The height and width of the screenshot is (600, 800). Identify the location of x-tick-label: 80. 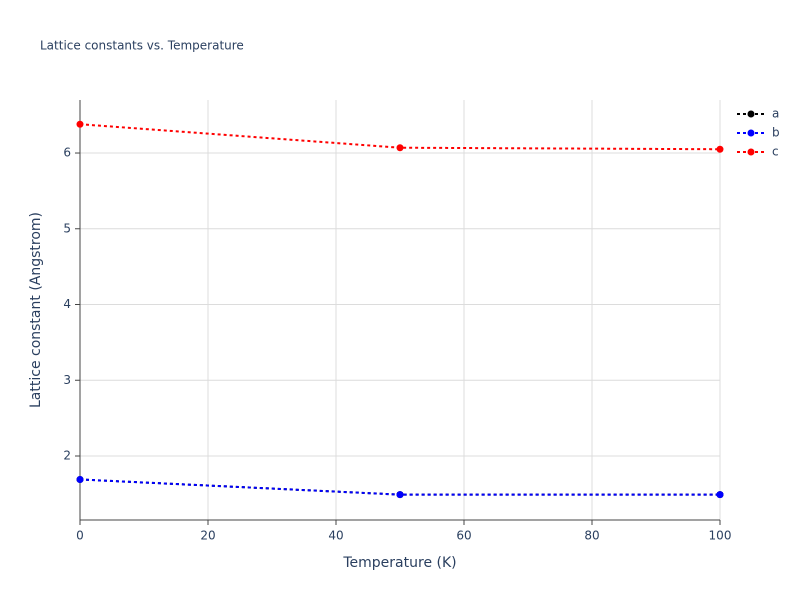
(591, 536).